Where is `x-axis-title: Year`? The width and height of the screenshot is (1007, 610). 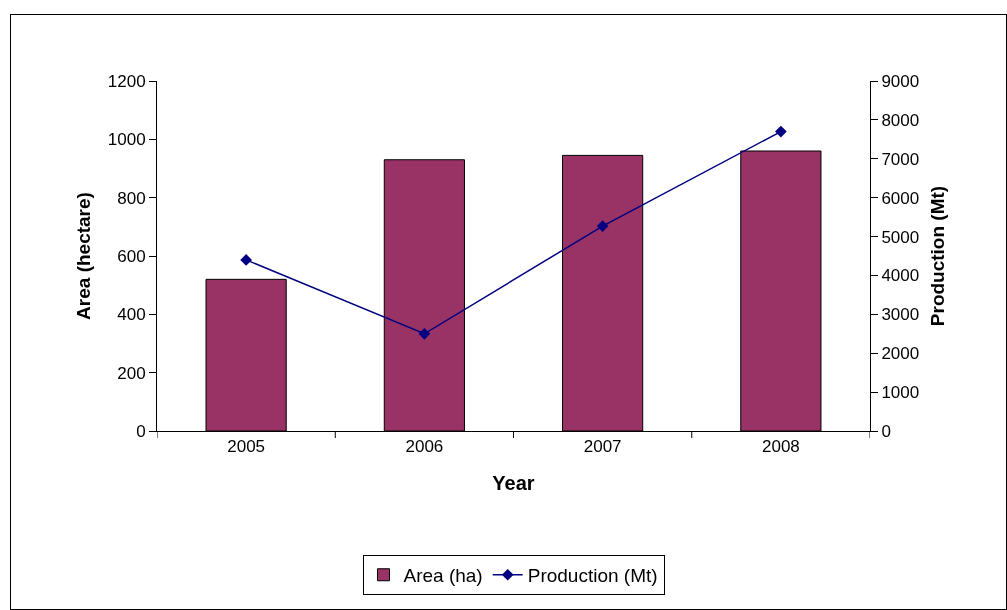 x-axis-title: Year is located at coordinates (513, 482).